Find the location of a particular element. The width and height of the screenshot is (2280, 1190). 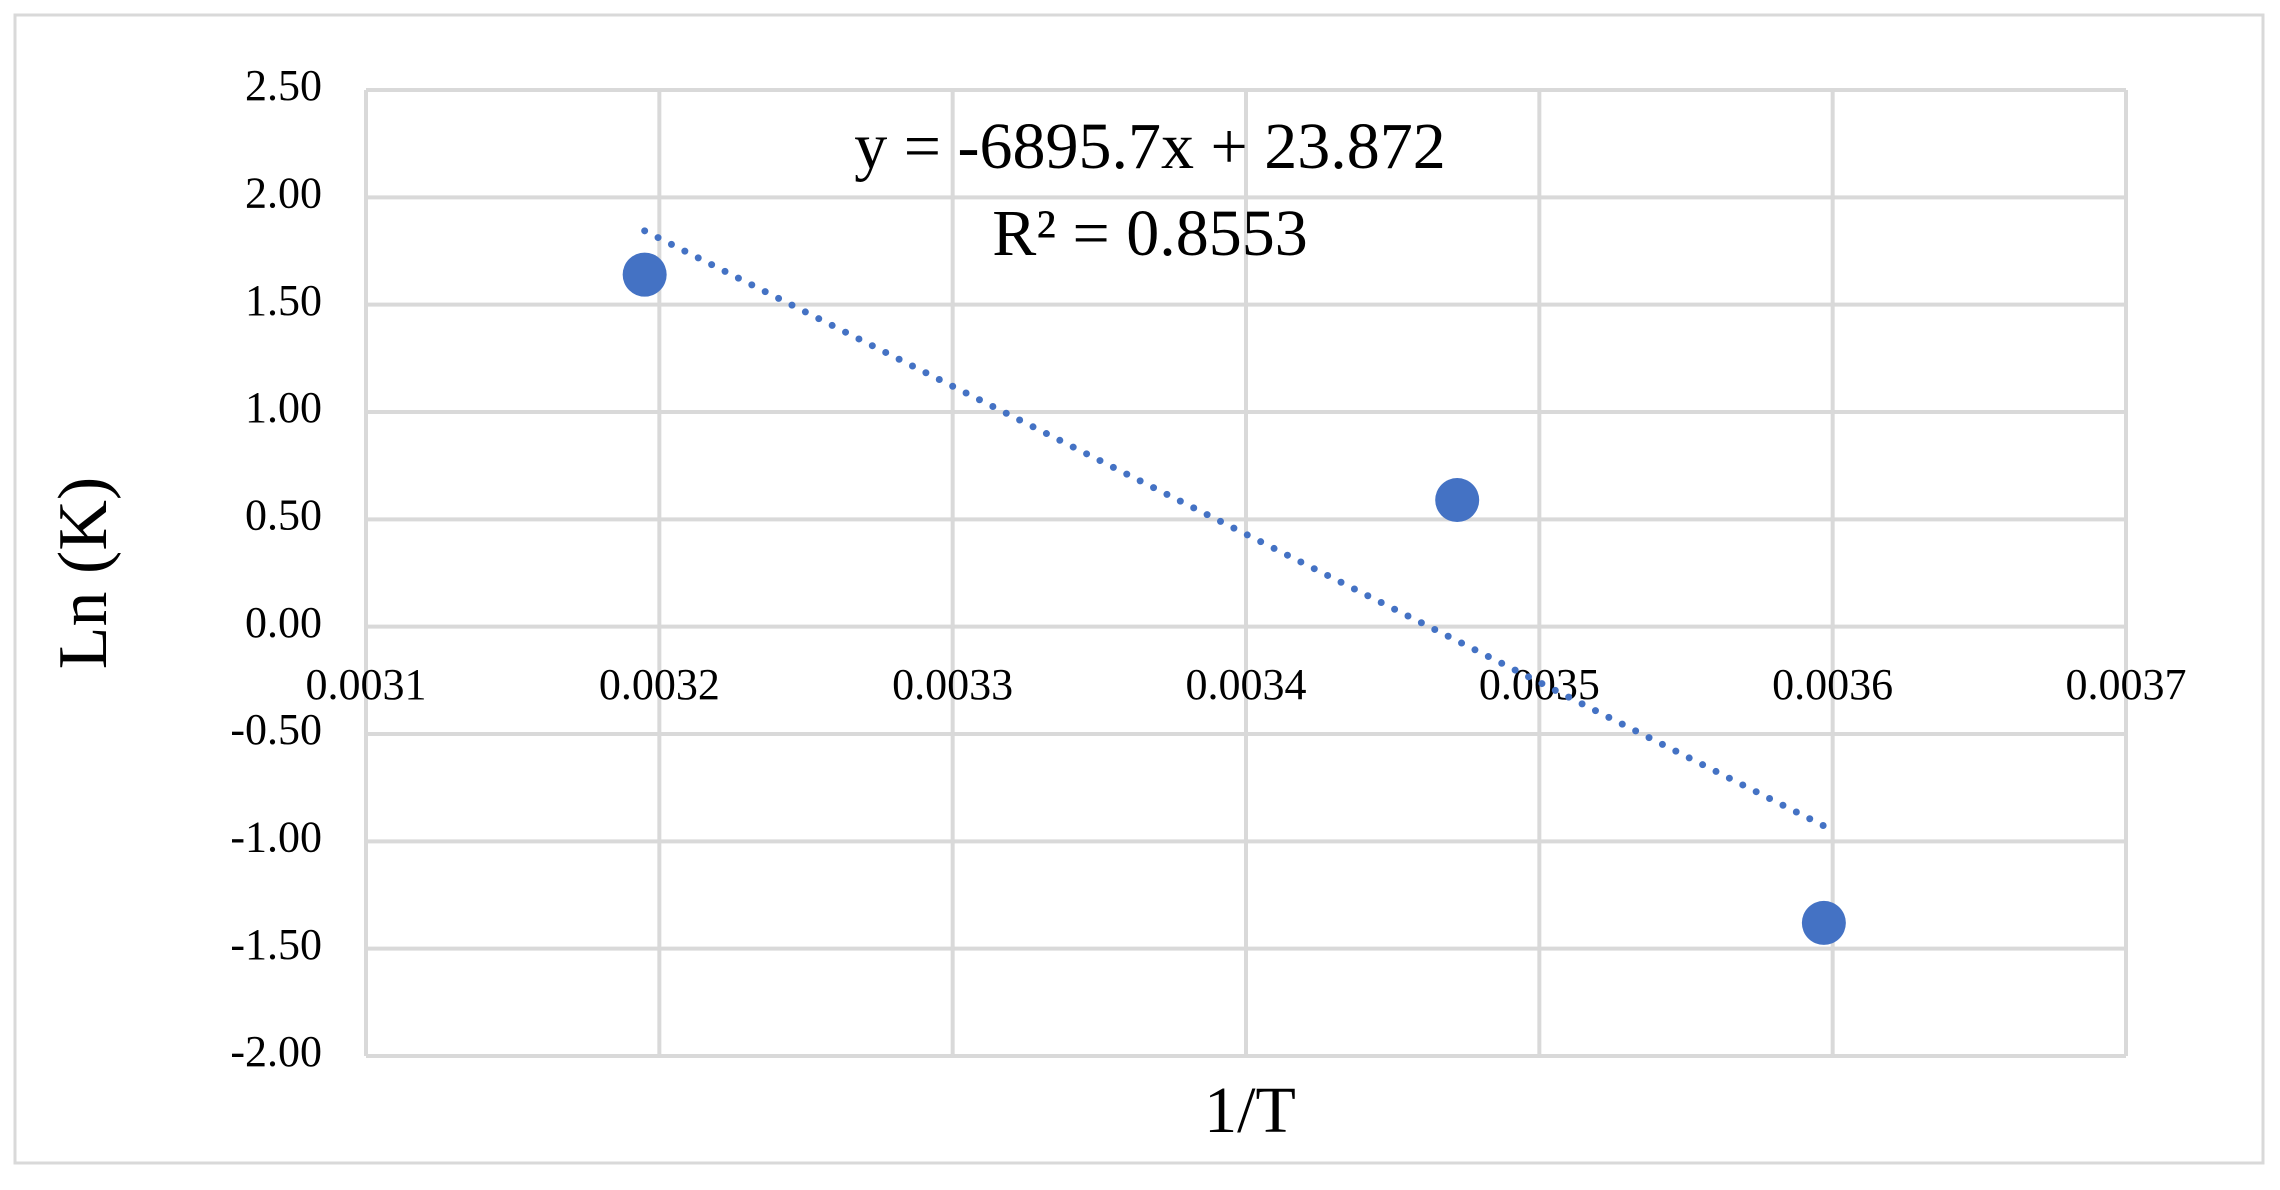

x-tick-label: 0.0037 is located at coordinates (2126, 684).